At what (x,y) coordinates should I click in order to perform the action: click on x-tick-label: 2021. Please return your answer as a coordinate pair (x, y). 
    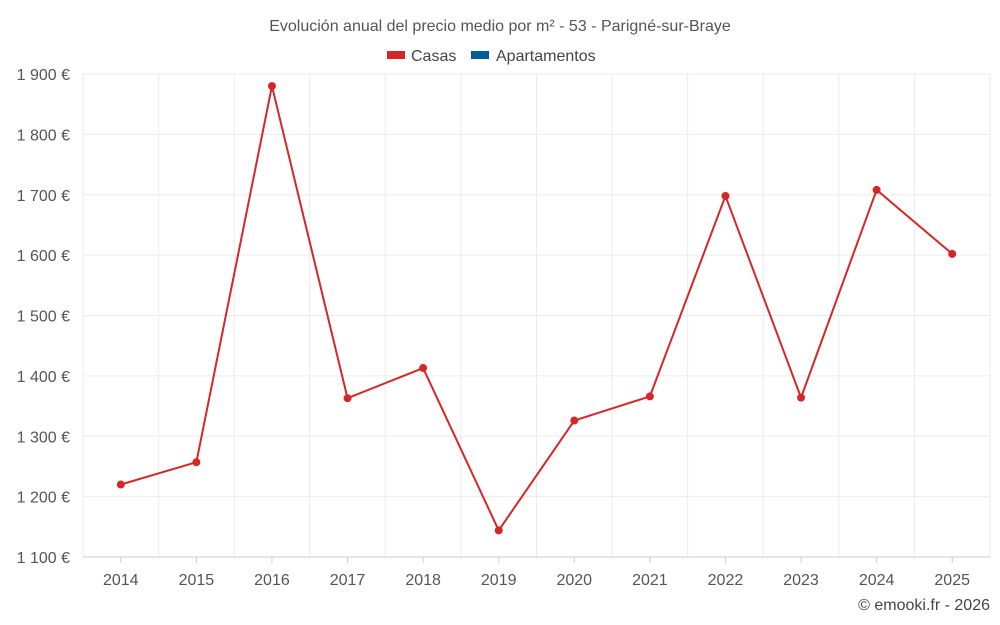
    Looking at the image, I should click on (650, 580).